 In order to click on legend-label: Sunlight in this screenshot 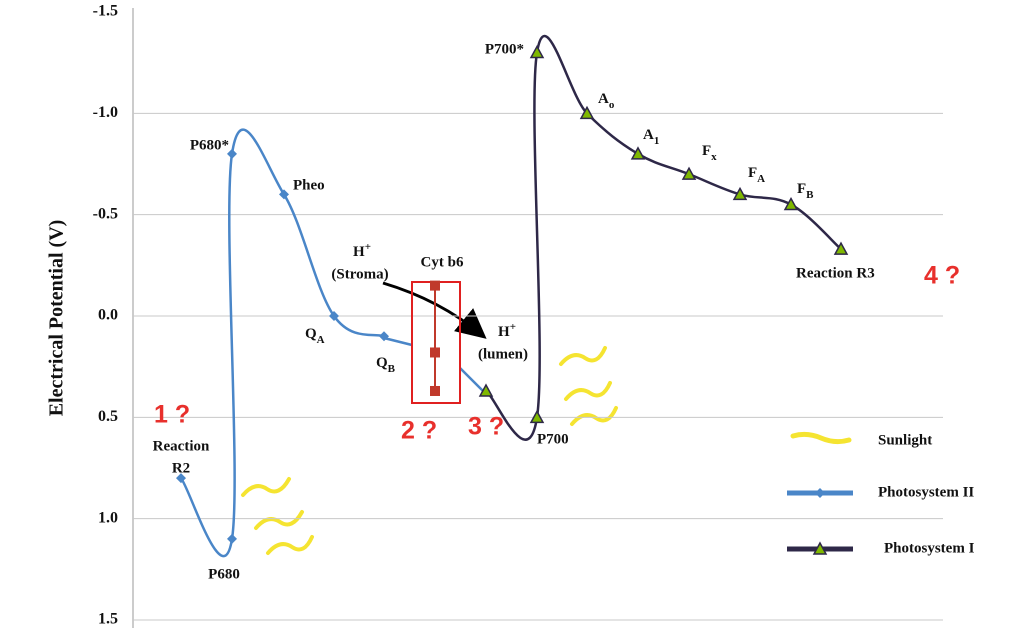, I will do `click(905, 440)`.